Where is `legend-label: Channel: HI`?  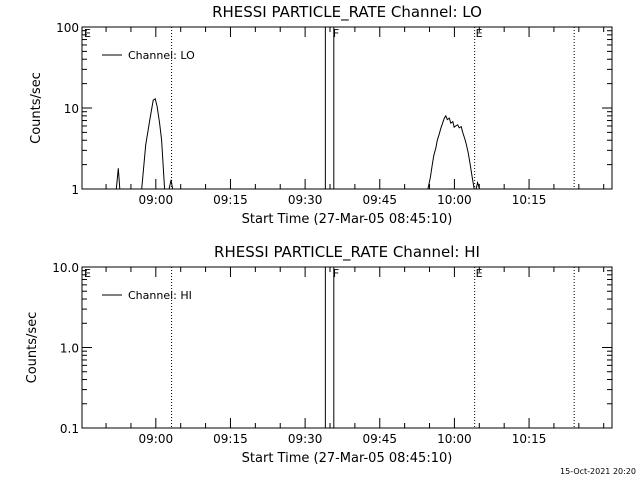 legend-label: Channel: HI is located at coordinates (160, 295).